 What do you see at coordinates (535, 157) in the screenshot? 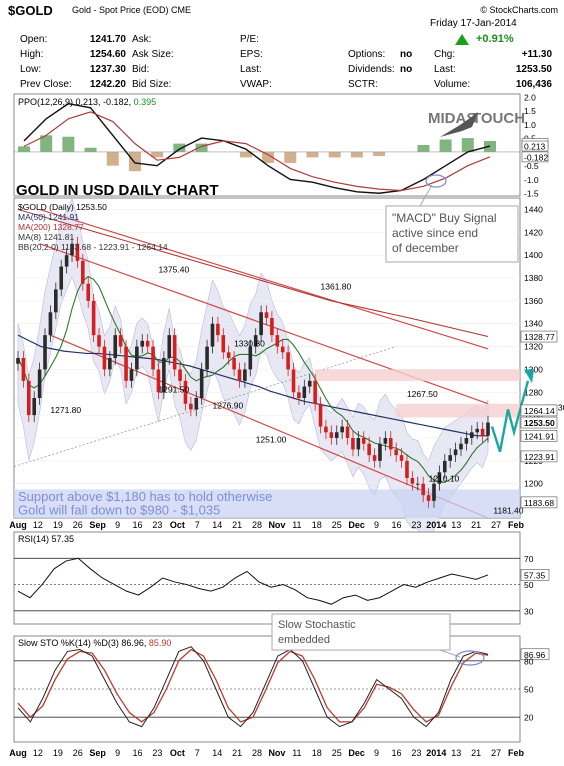
I see `ppo-value-tag` at bounding box center [535, 157].